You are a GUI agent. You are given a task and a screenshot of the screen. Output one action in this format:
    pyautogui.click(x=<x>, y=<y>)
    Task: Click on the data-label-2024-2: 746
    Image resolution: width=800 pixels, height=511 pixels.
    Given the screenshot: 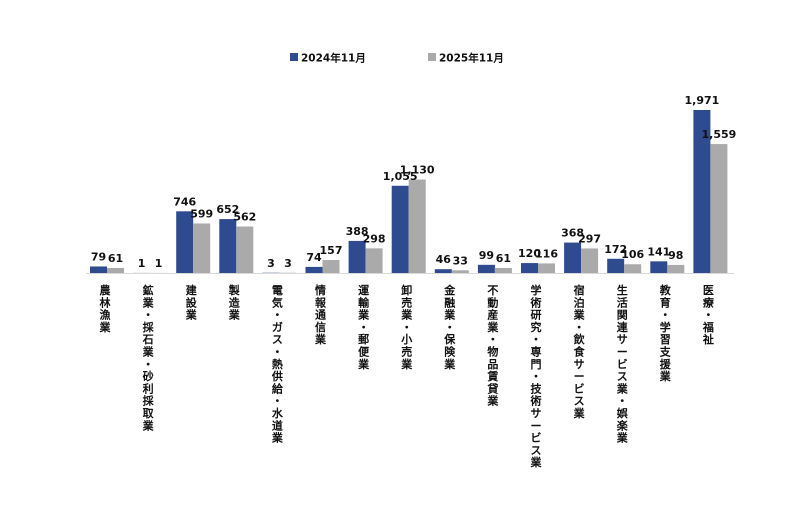 What is the action you would take?
    pyautogui.click(x=184, y=201)
    